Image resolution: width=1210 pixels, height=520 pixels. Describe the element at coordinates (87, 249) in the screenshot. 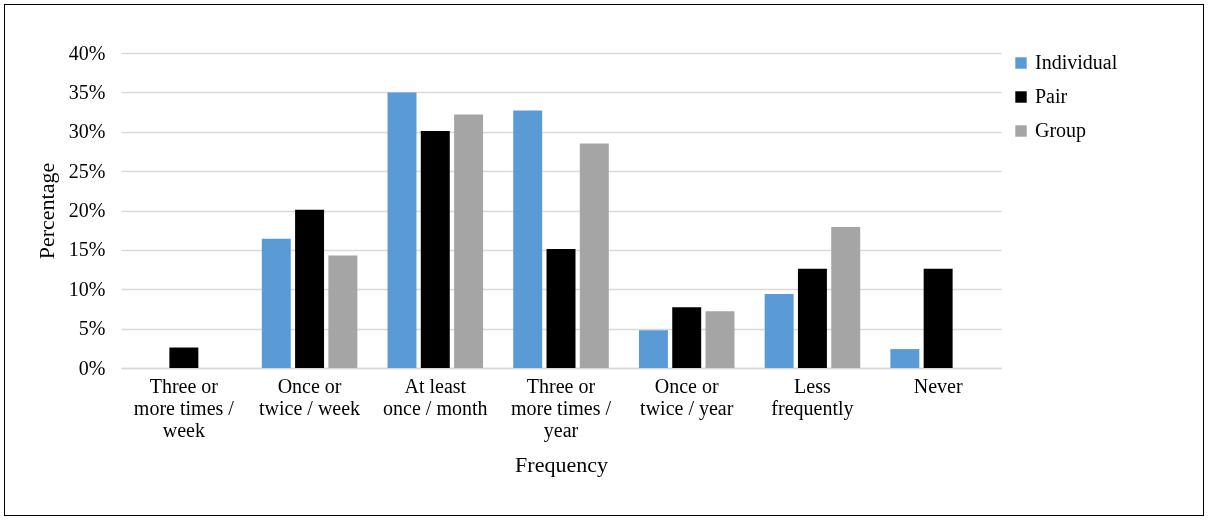

I see `y-tick-label: 15%` at that location.